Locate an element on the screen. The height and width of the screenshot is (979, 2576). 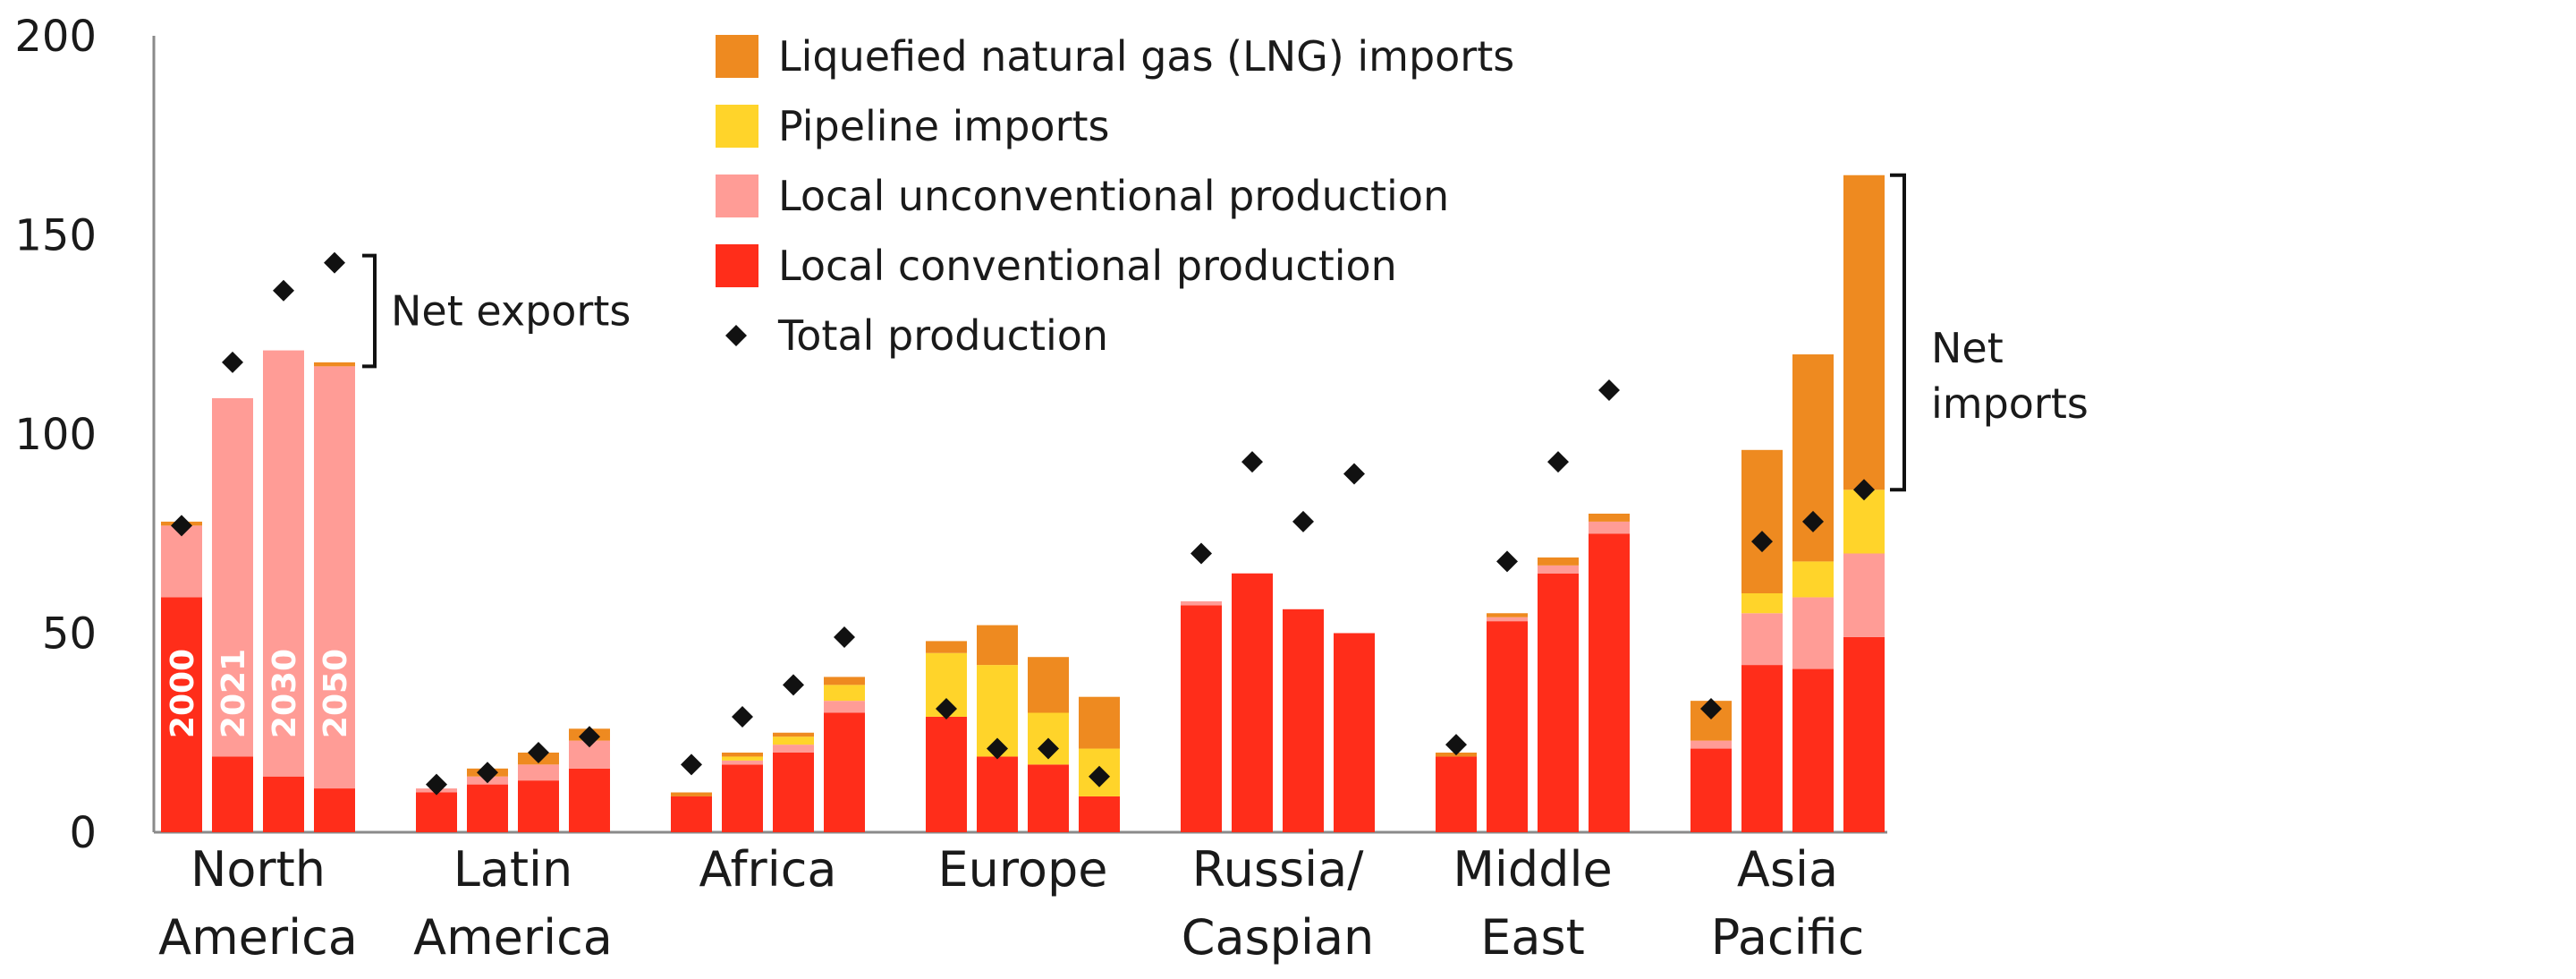
x-category-label: Africa is located at coordinates (767, 870).